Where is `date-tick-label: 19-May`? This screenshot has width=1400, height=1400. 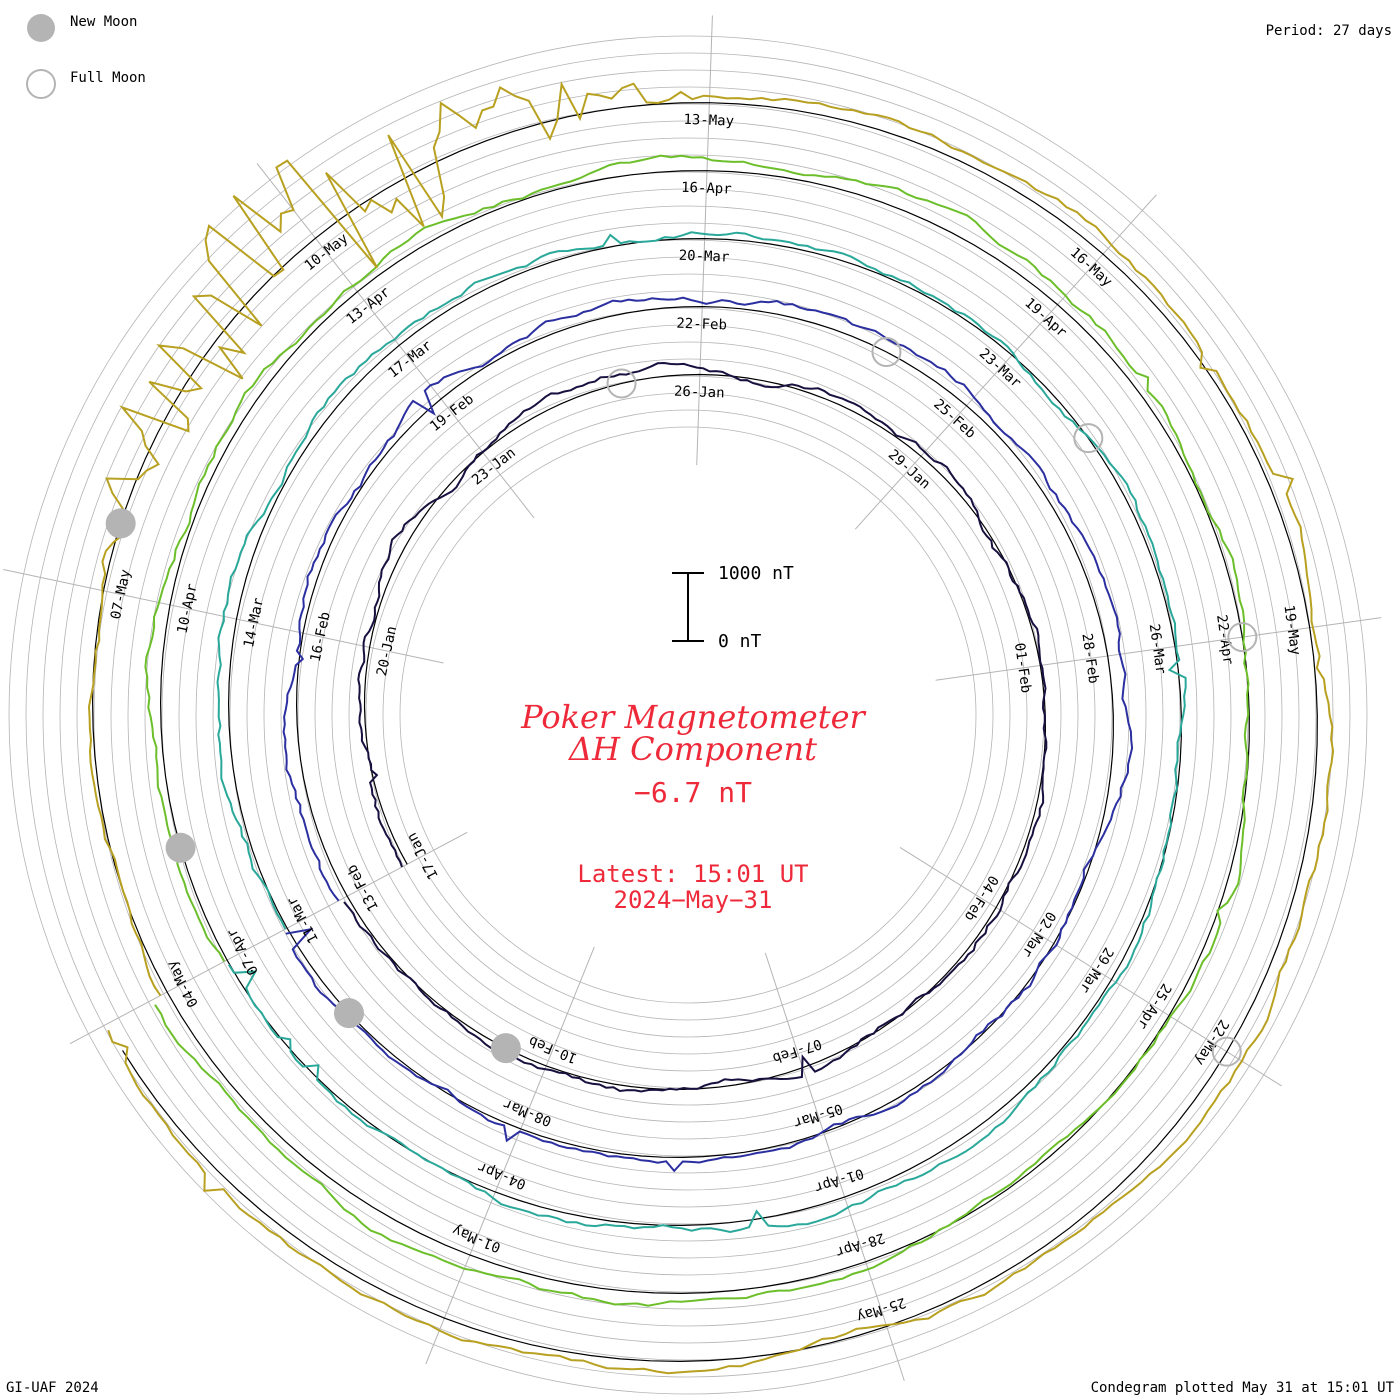 date-tick-label: 19-May is located at coordinates (1291, 630).